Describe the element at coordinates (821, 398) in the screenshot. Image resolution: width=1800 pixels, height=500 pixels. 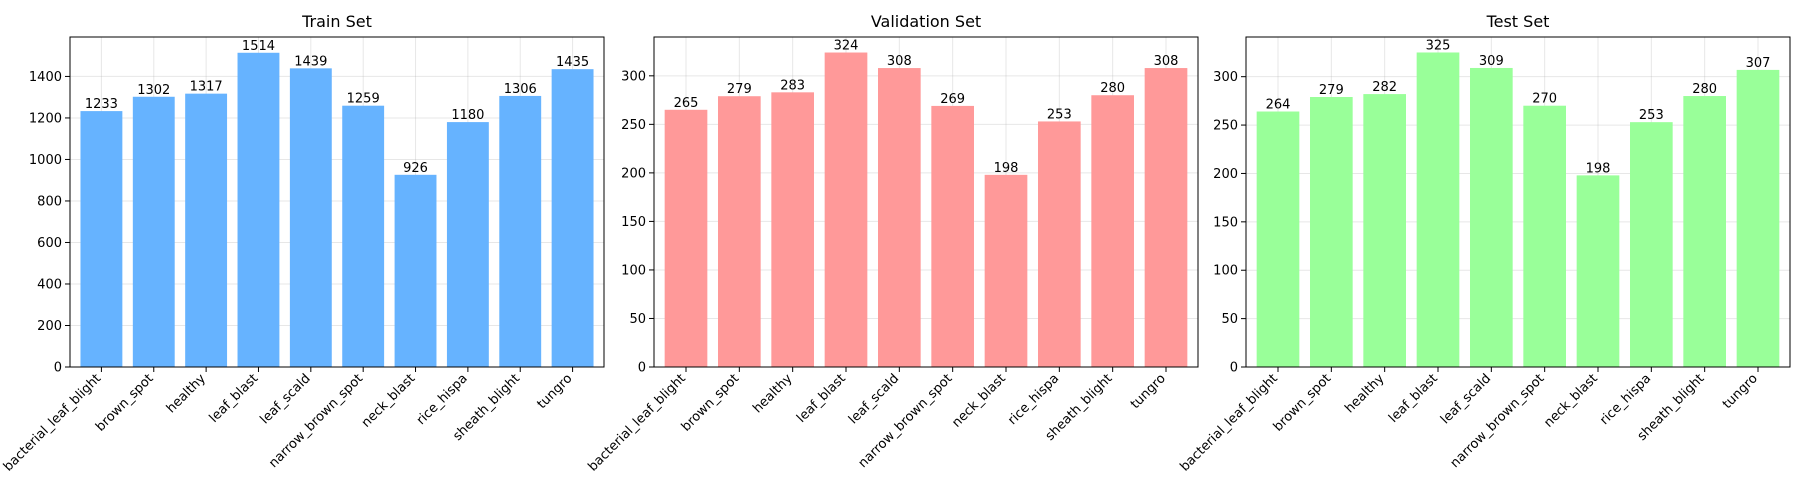
I see `x-tick-label: leaf_blast` at that location.